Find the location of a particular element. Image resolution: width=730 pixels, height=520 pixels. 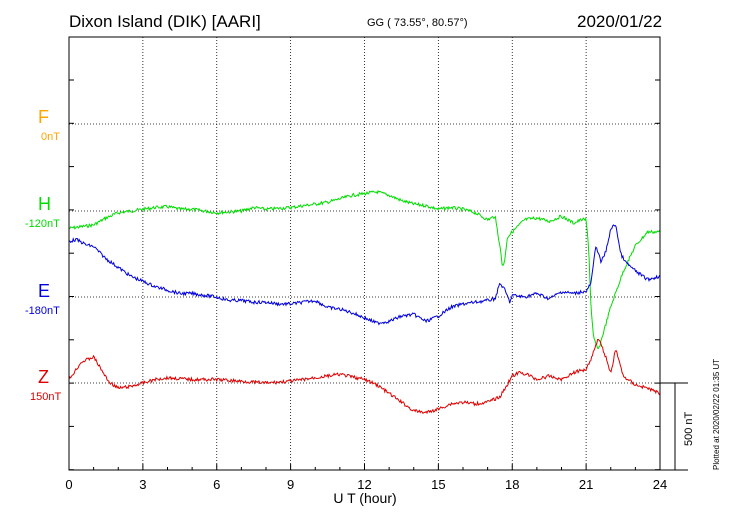

x-tick-label: 0 is located at coordinates (68, 484).